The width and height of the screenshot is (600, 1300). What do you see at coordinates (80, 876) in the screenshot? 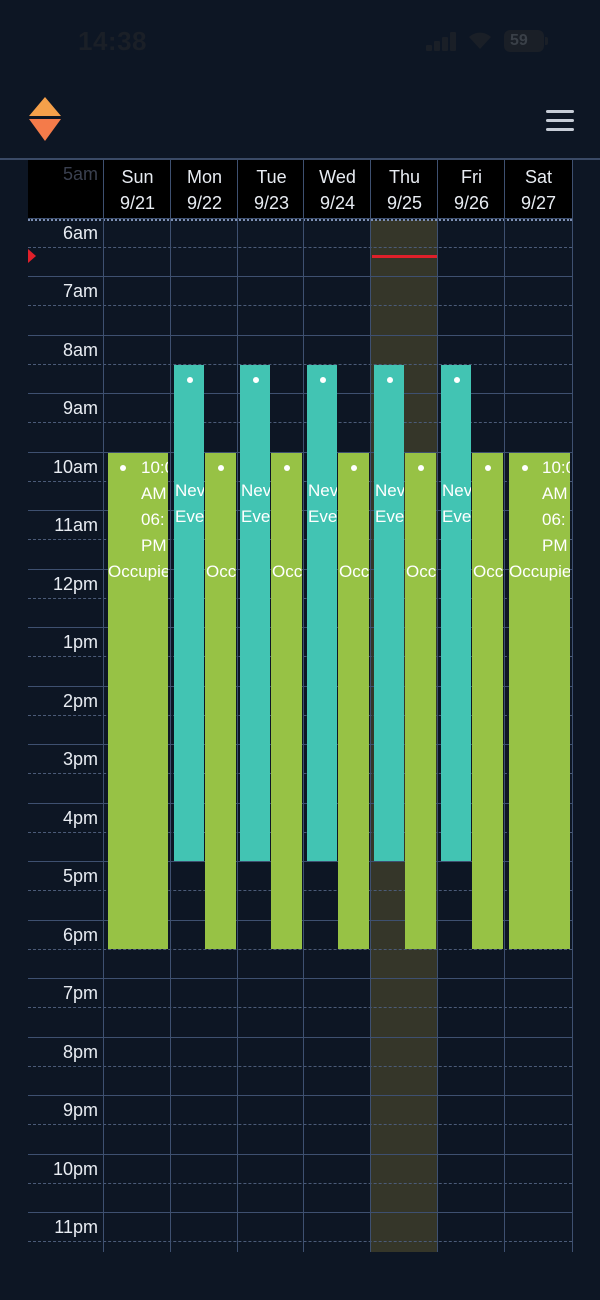
I see `hour-label: 5pm` at bounding box center [80, 876].